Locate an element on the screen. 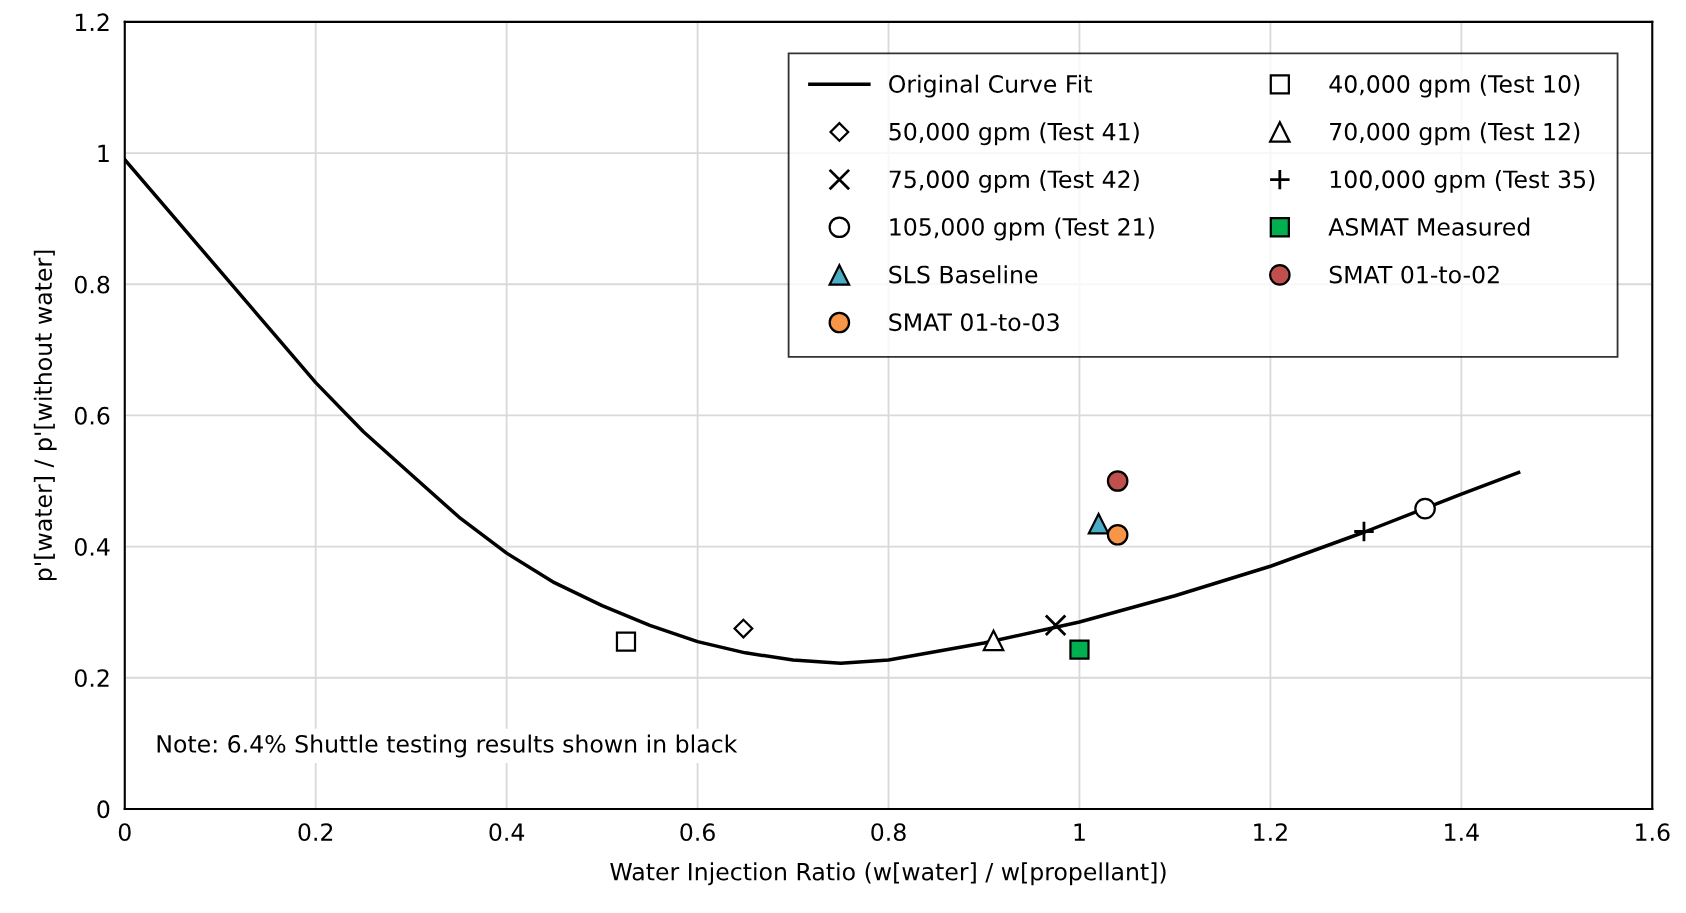 This screenshot has width=1686, height=913. legend-label: 50,000 gpm (Test 41) is located at coordinates (1014, 134).